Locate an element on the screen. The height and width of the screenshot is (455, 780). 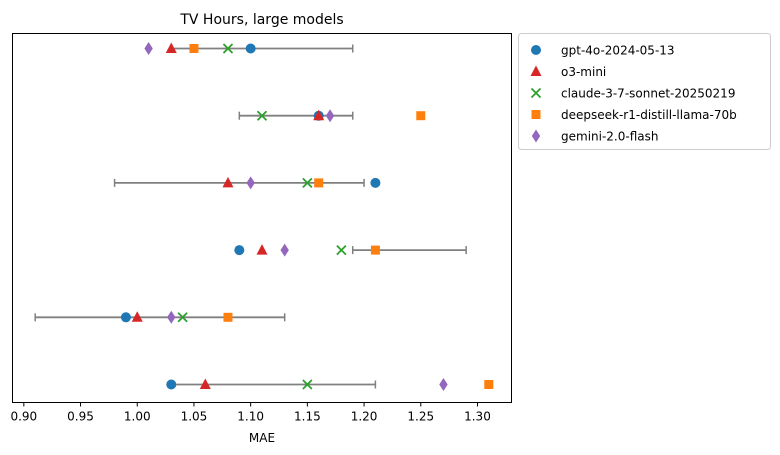
x-tick-label: 0.95 is located at coordinates (80, 417).